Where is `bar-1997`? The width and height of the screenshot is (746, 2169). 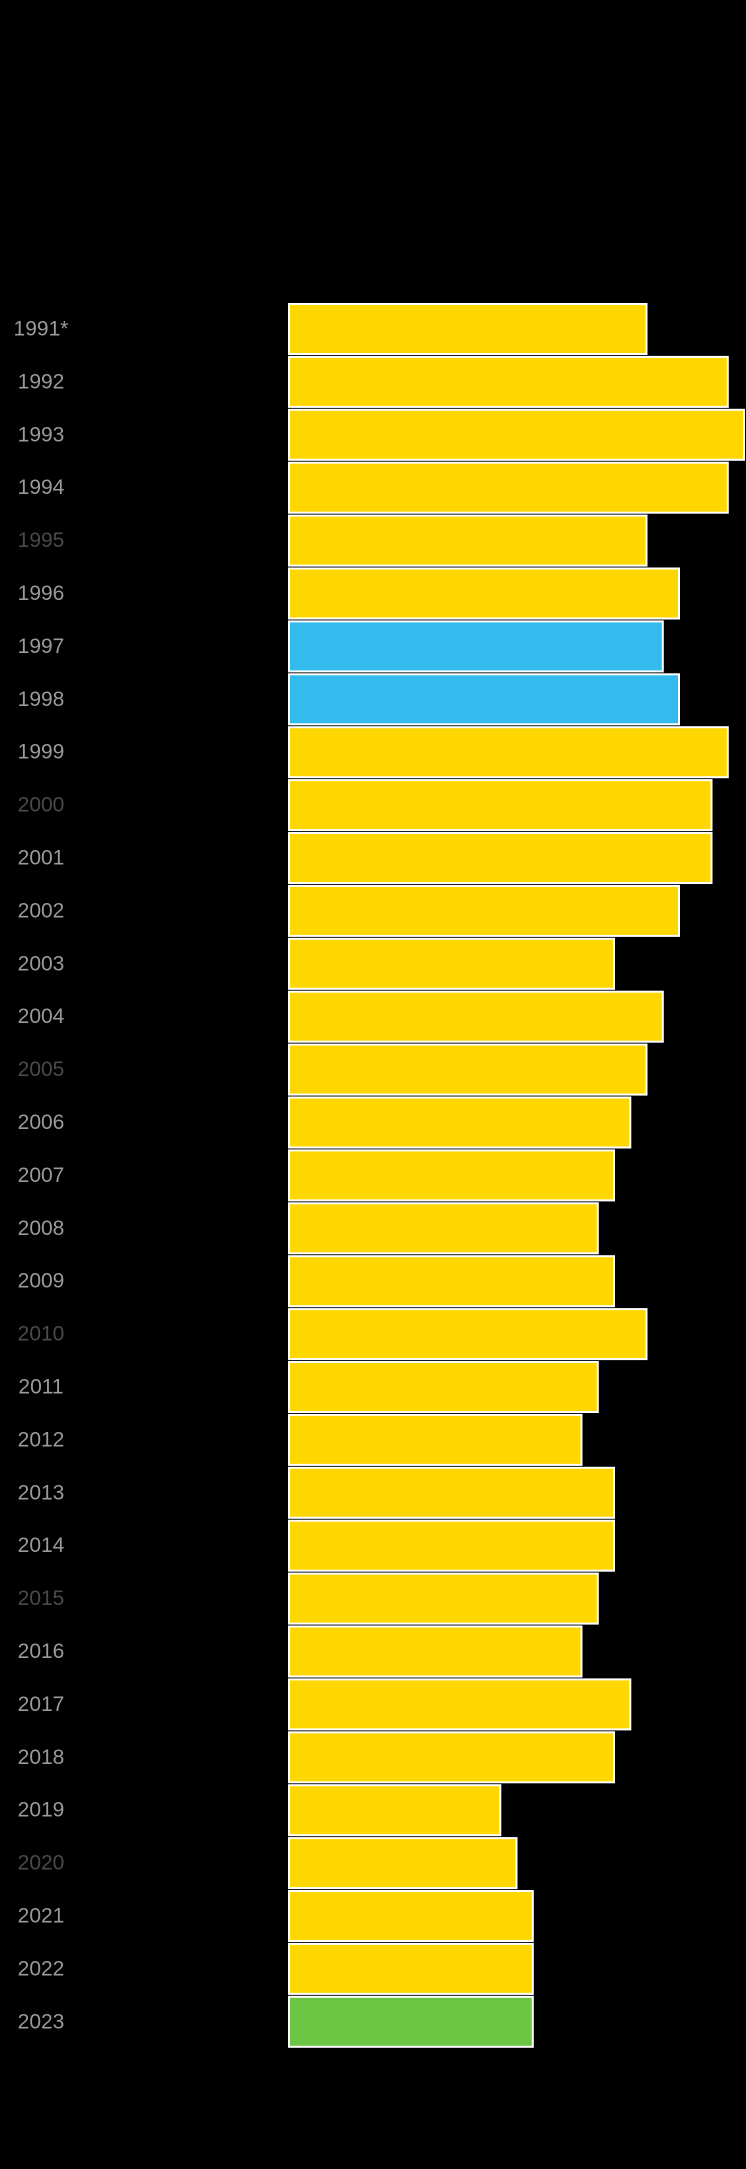
bar-1997 is located at coordinates (476, 646).